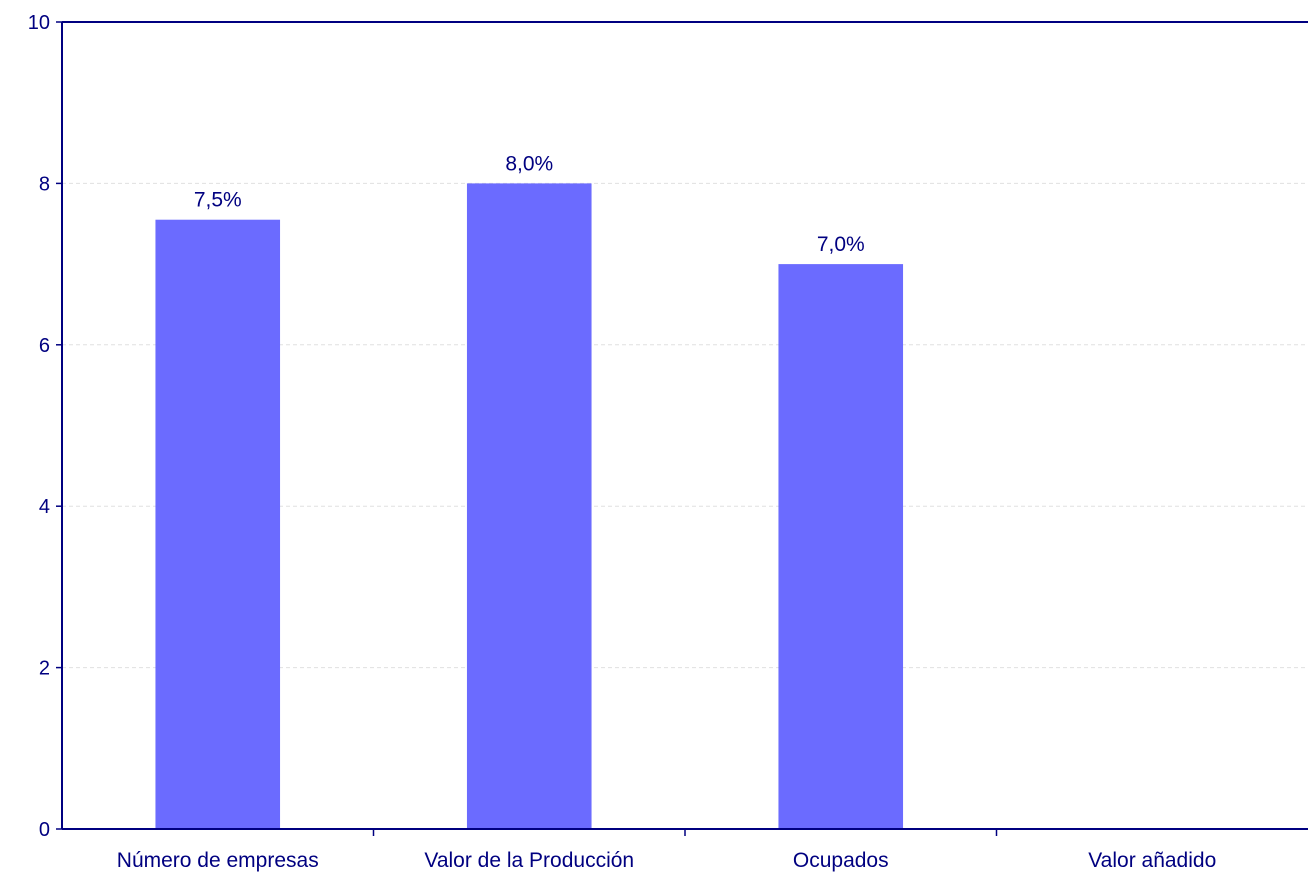  I want to click on bar-value-label: 8,0%, so click(529, 163).